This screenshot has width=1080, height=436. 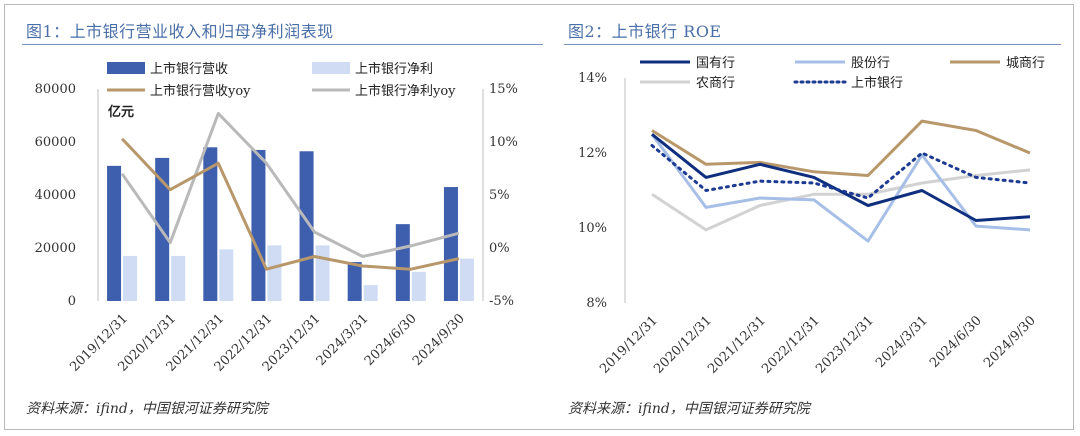 What do you see at coordinates (503, 142) in the screenshot?
I see `y2-tick-label: 10%` at bounding box center [503, 142].